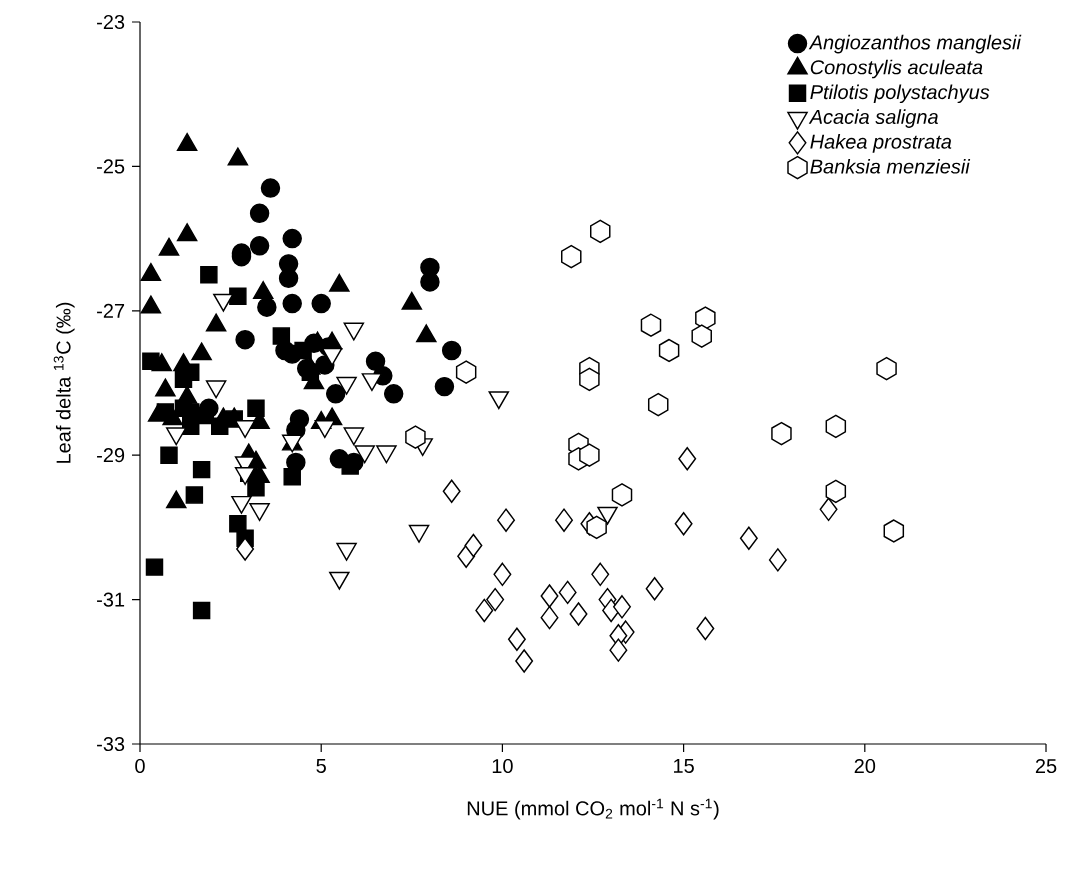  Describe the element at coordinates (321, 765) in the screenshot. I see `x-tick-label: 5` at that location.